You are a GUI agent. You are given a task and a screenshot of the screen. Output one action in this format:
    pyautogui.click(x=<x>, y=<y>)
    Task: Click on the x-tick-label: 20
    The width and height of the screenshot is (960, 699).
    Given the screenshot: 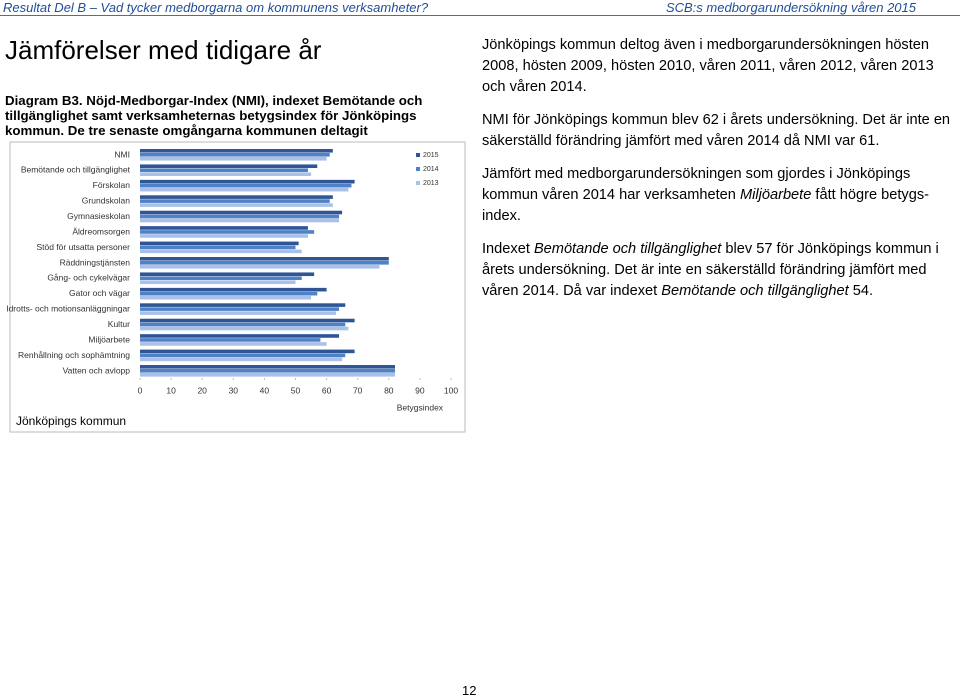 What is the action you would take?
    pyautogui.click(x=202, y=390)
    